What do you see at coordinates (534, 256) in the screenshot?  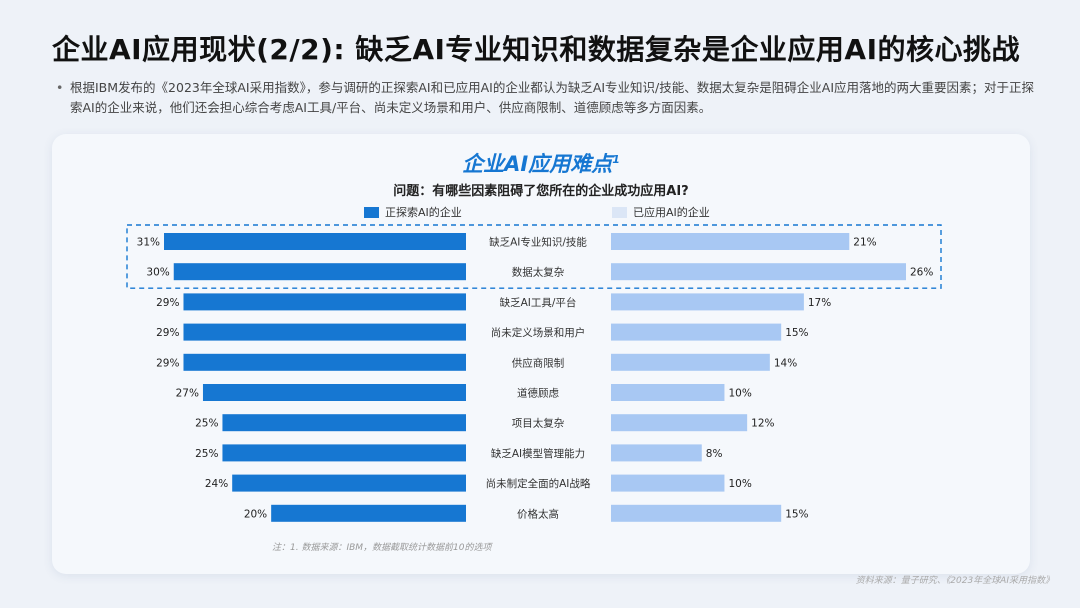 I see `highlight-box` at bounding box center [534, 256].